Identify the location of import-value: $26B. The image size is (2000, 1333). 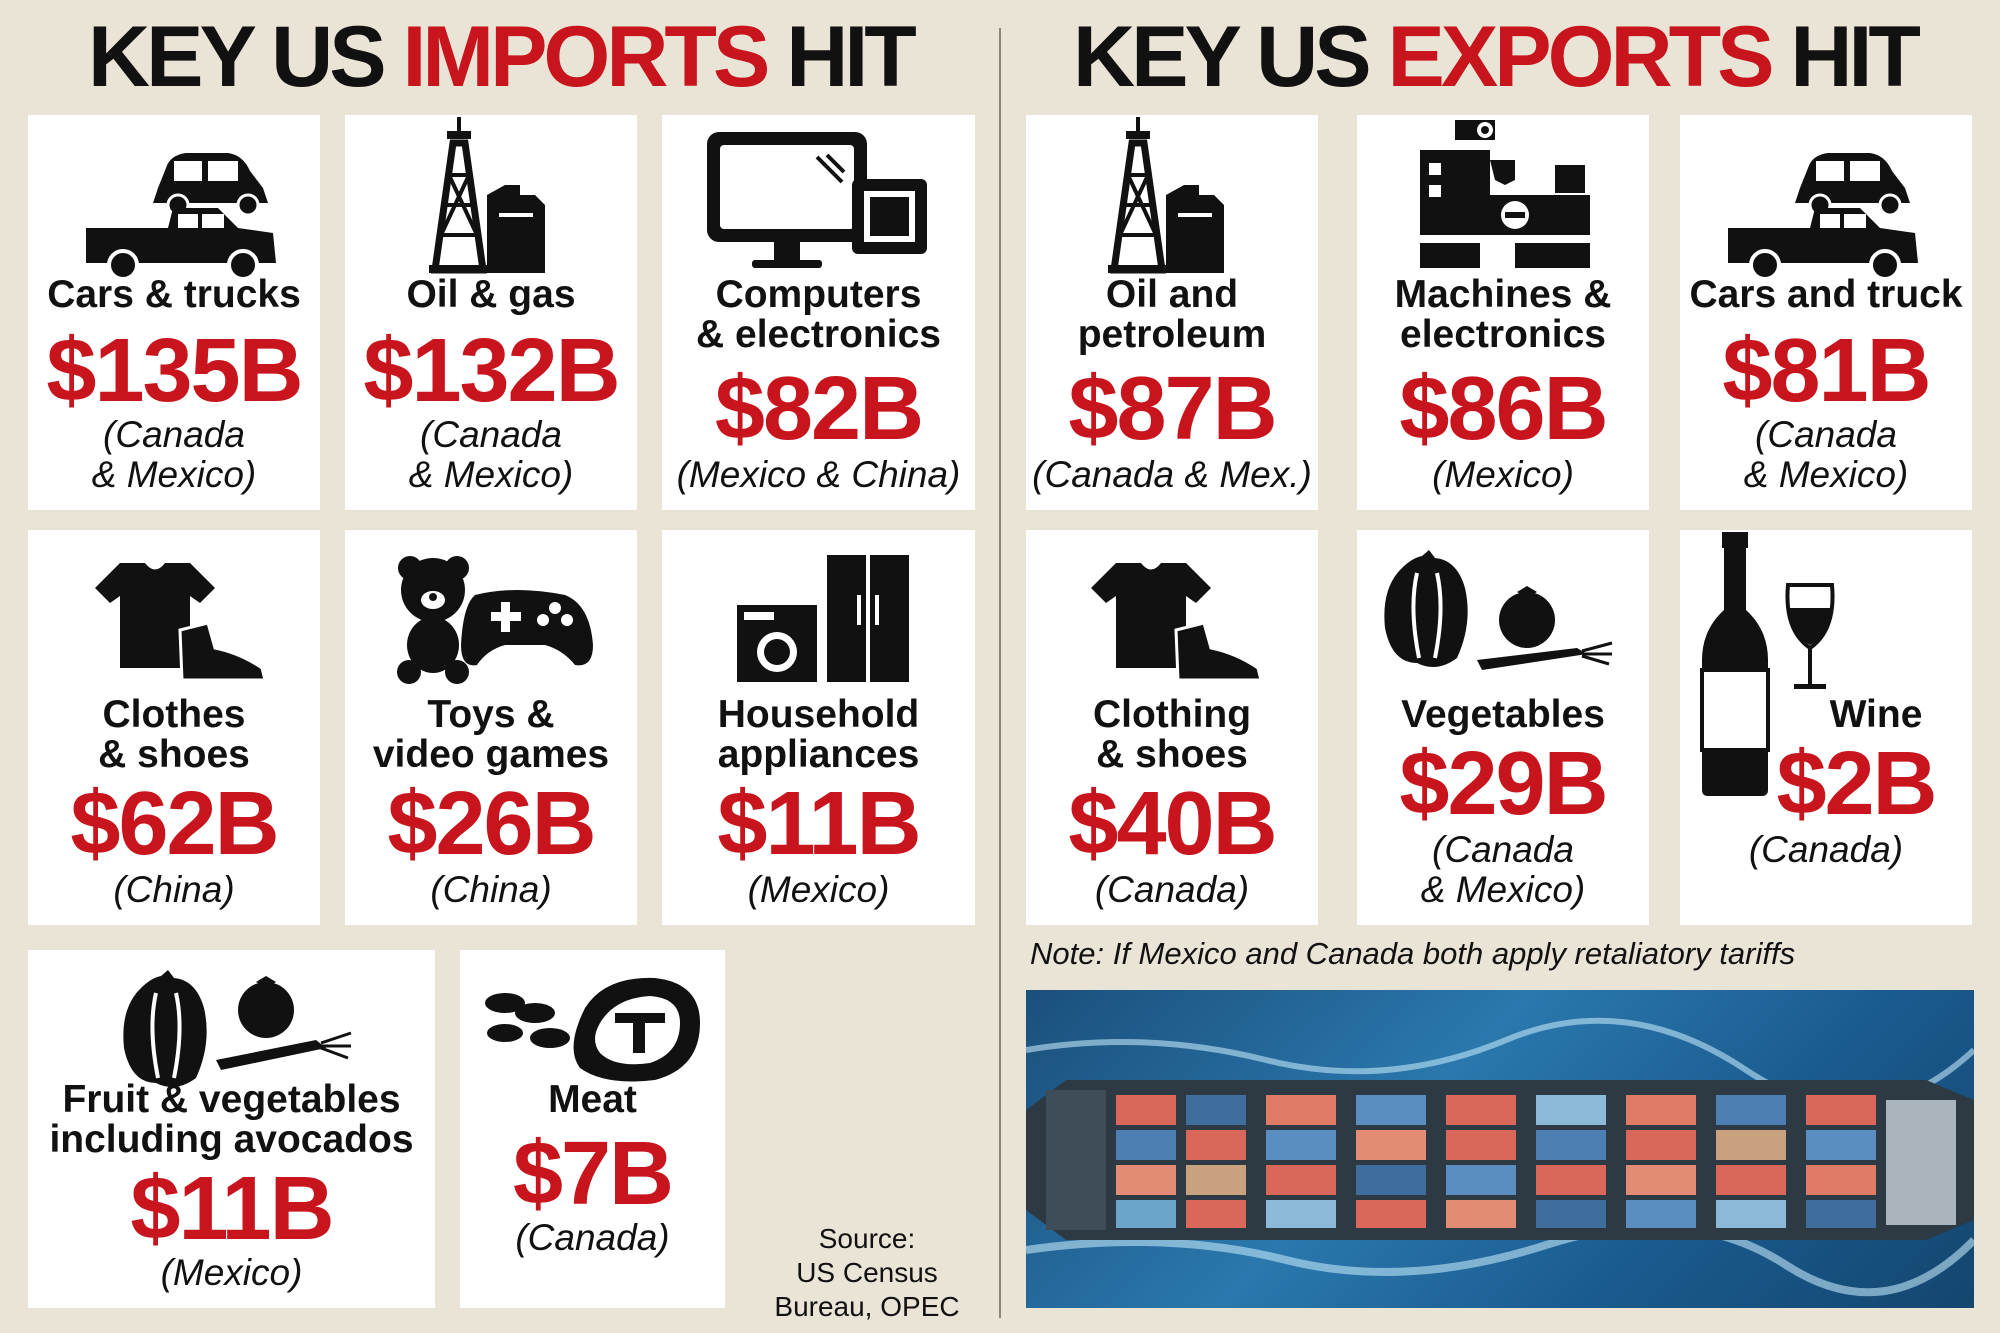
(491, 824).